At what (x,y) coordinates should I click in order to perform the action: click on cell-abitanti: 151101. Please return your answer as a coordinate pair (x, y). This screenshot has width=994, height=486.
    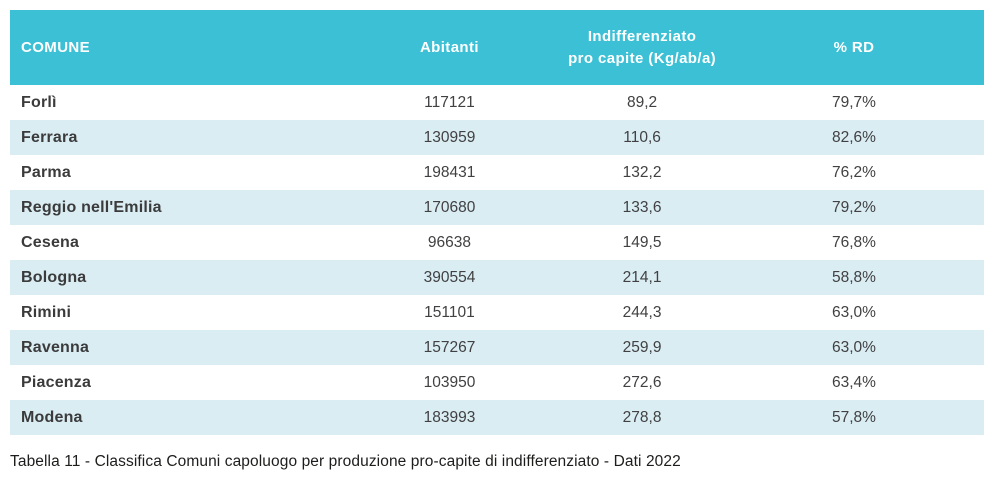
    Looking at the image, I should click on (449, 312).